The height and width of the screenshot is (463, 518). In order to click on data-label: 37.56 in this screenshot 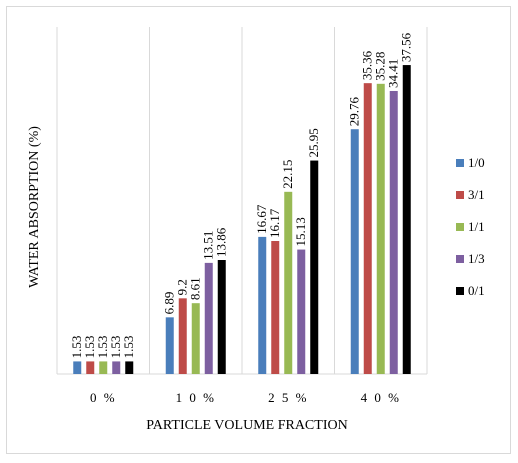, I will do `click(406, 47)`.